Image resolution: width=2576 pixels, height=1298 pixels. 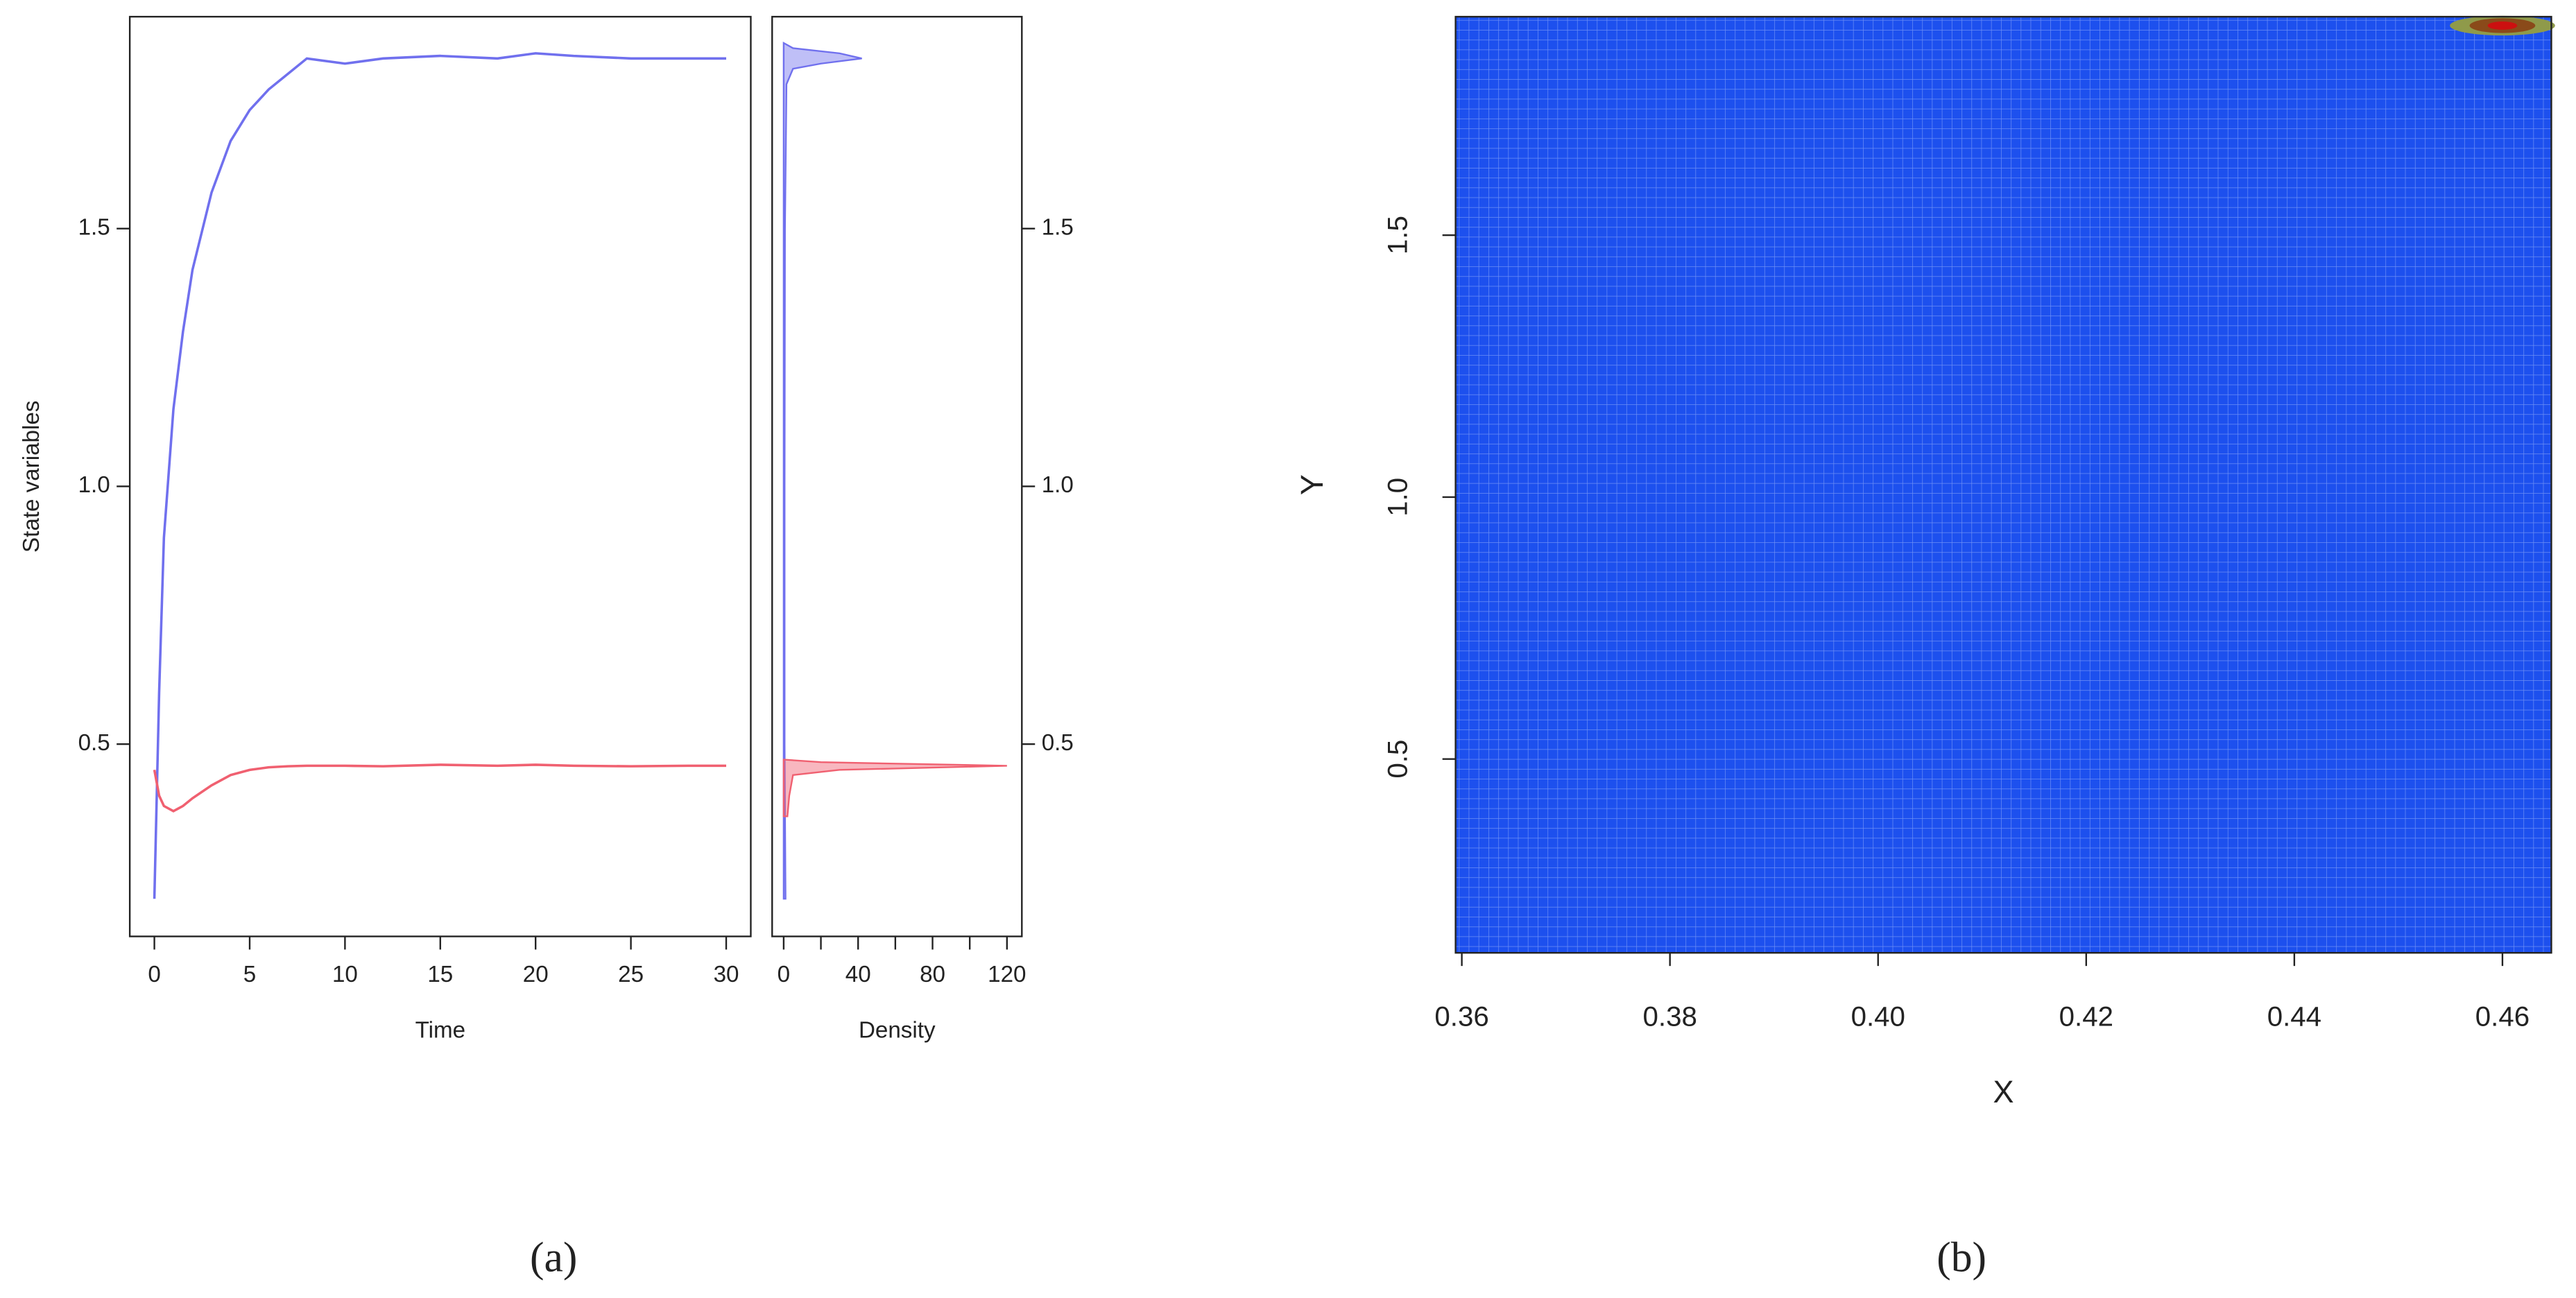 What do you see at coordinates (2502, 25) in the screenshot?
I see `hotspot` at bounding box center [2502, 25].